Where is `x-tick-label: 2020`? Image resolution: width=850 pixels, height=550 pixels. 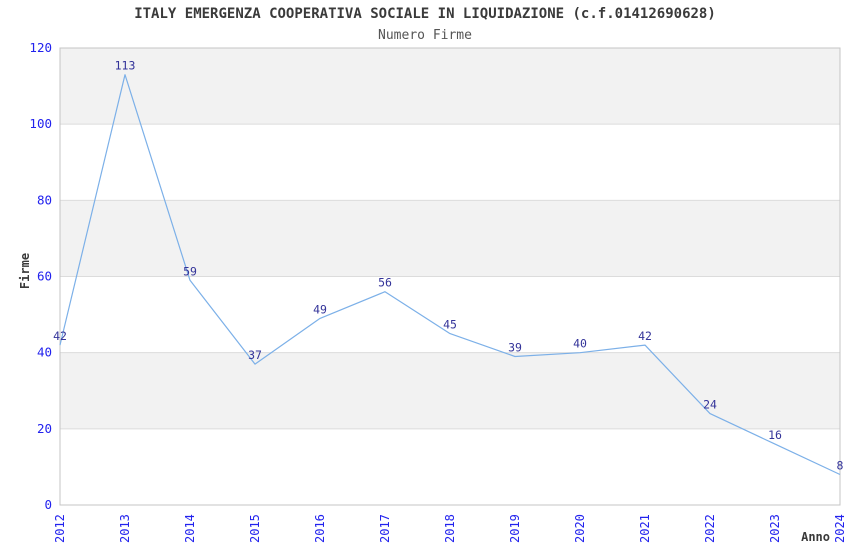 x-tick-label: 2020 is located at coordinates (580, 528).